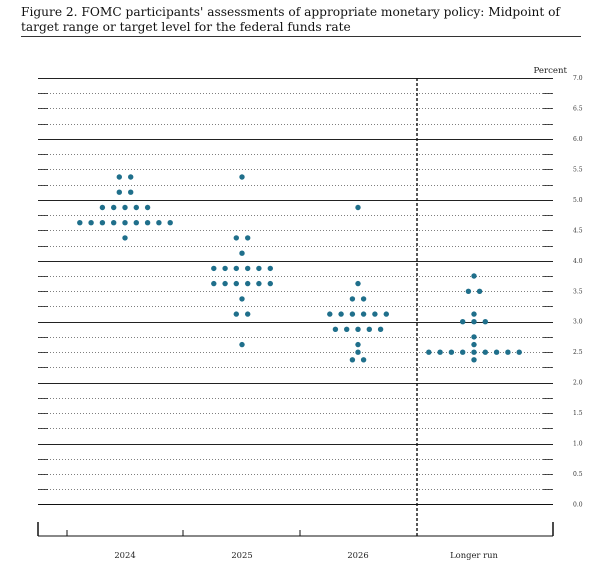 This screenshot has width=599, height=566. I want to click on y-axis-unit: Percent, so click(551, 71).